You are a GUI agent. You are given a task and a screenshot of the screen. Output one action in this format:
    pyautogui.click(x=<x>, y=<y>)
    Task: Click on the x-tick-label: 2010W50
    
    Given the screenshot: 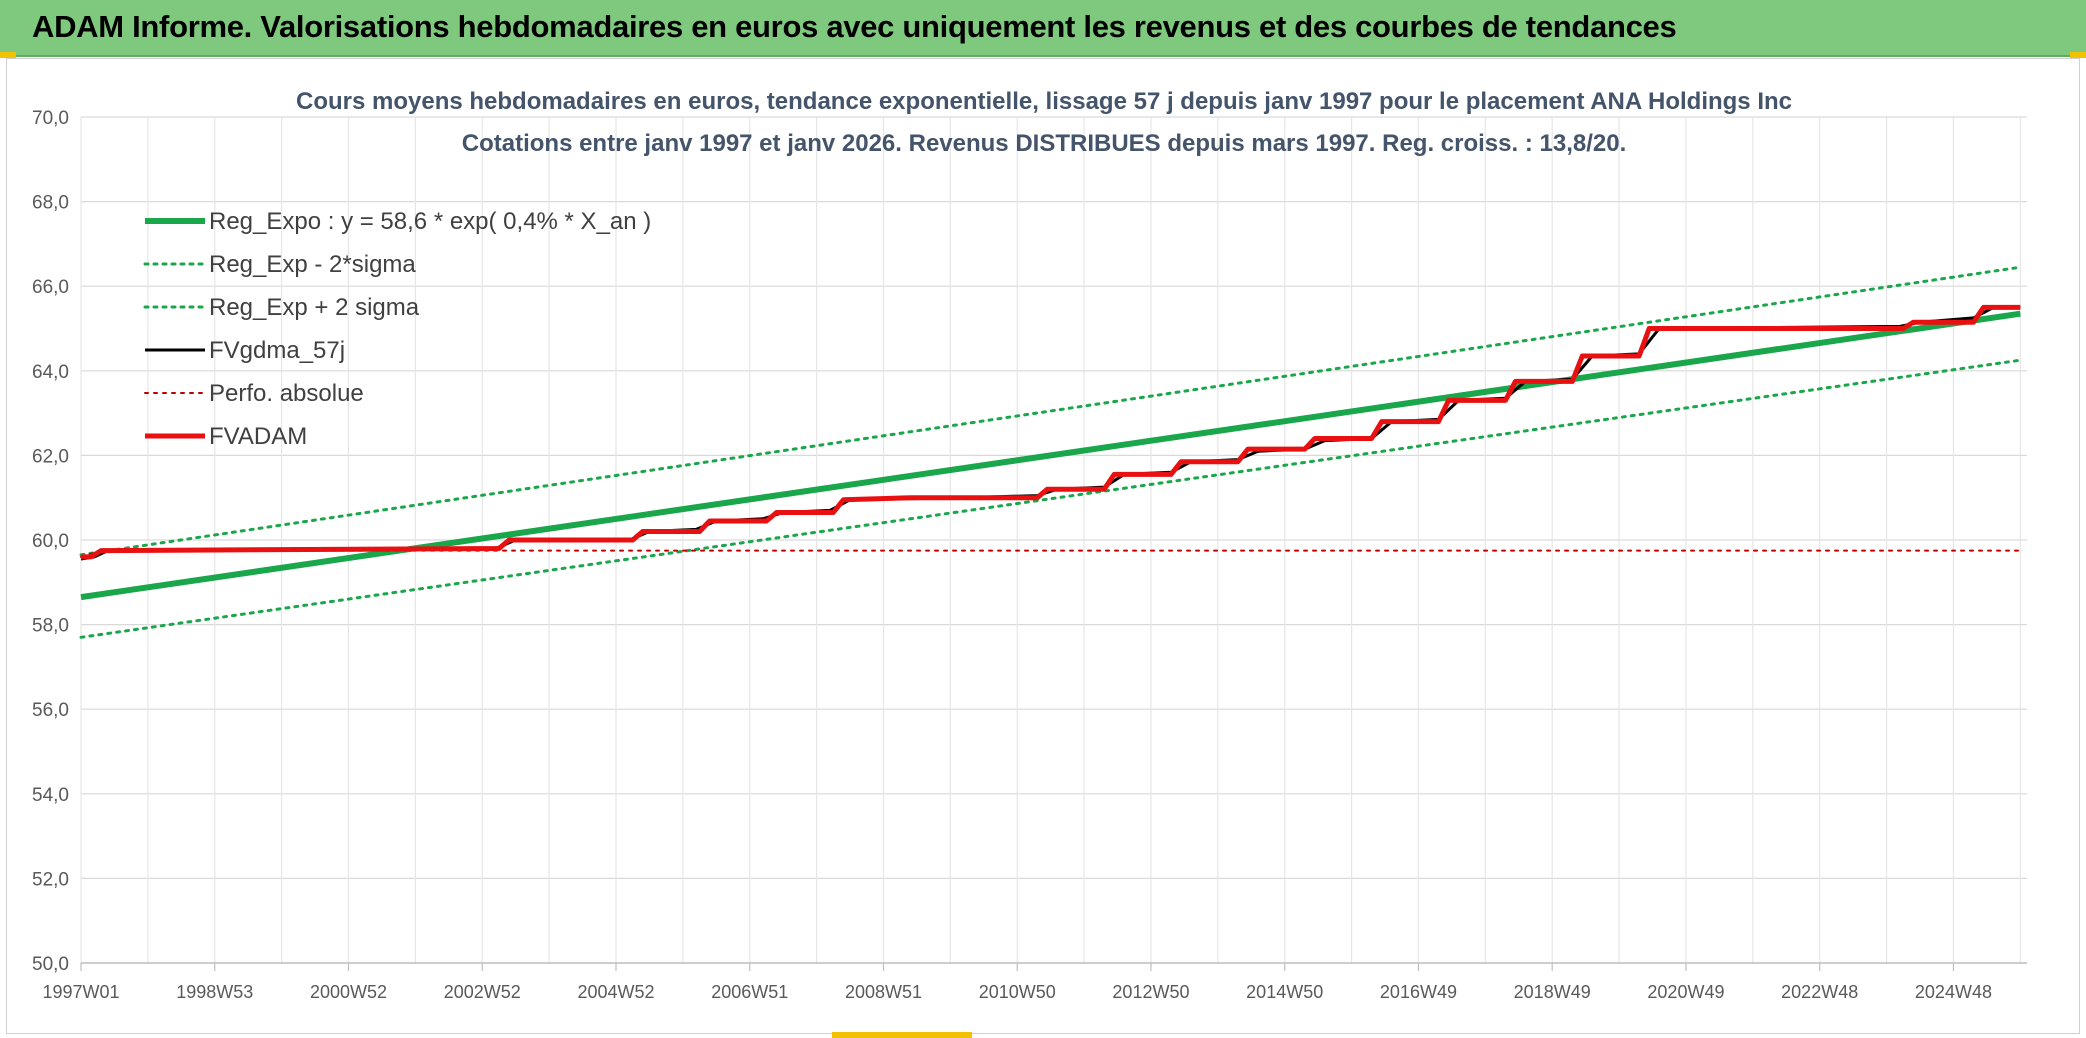 What is the action you would take?
    pyautogui.click(x=1017, y=992)
    